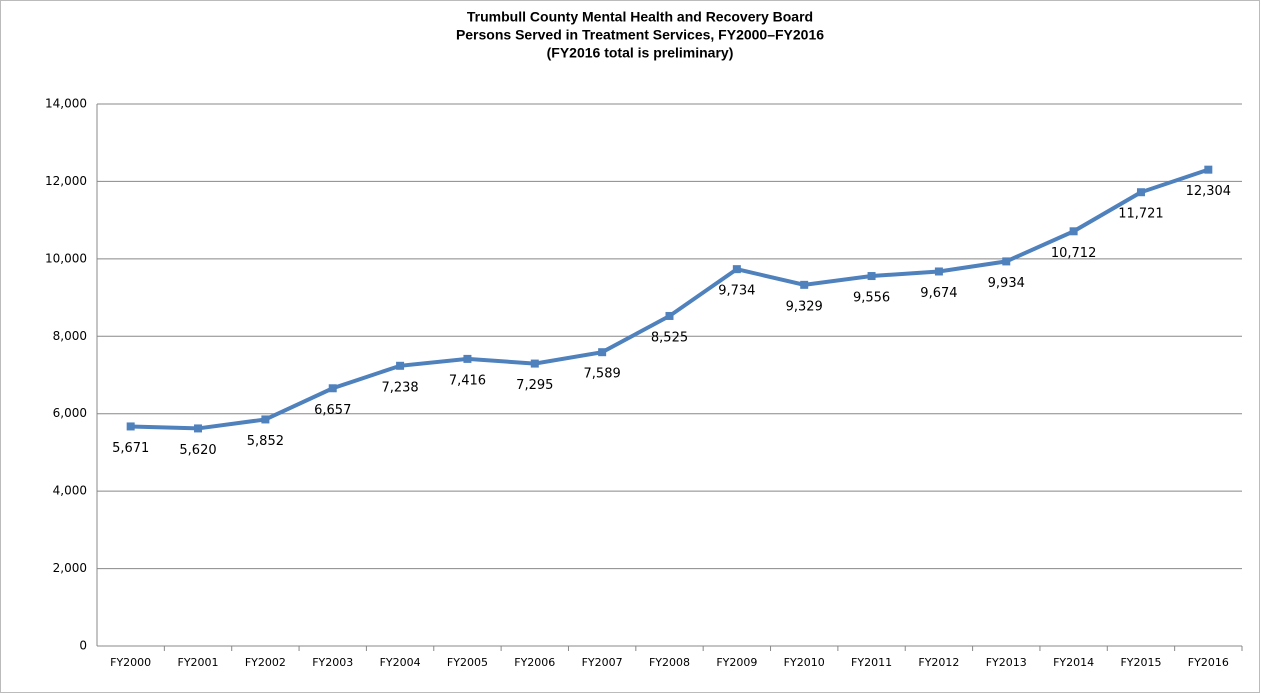 This screenshot has height=694, width=1261. I want to click on data-label: 9,329, so click(804, 306).